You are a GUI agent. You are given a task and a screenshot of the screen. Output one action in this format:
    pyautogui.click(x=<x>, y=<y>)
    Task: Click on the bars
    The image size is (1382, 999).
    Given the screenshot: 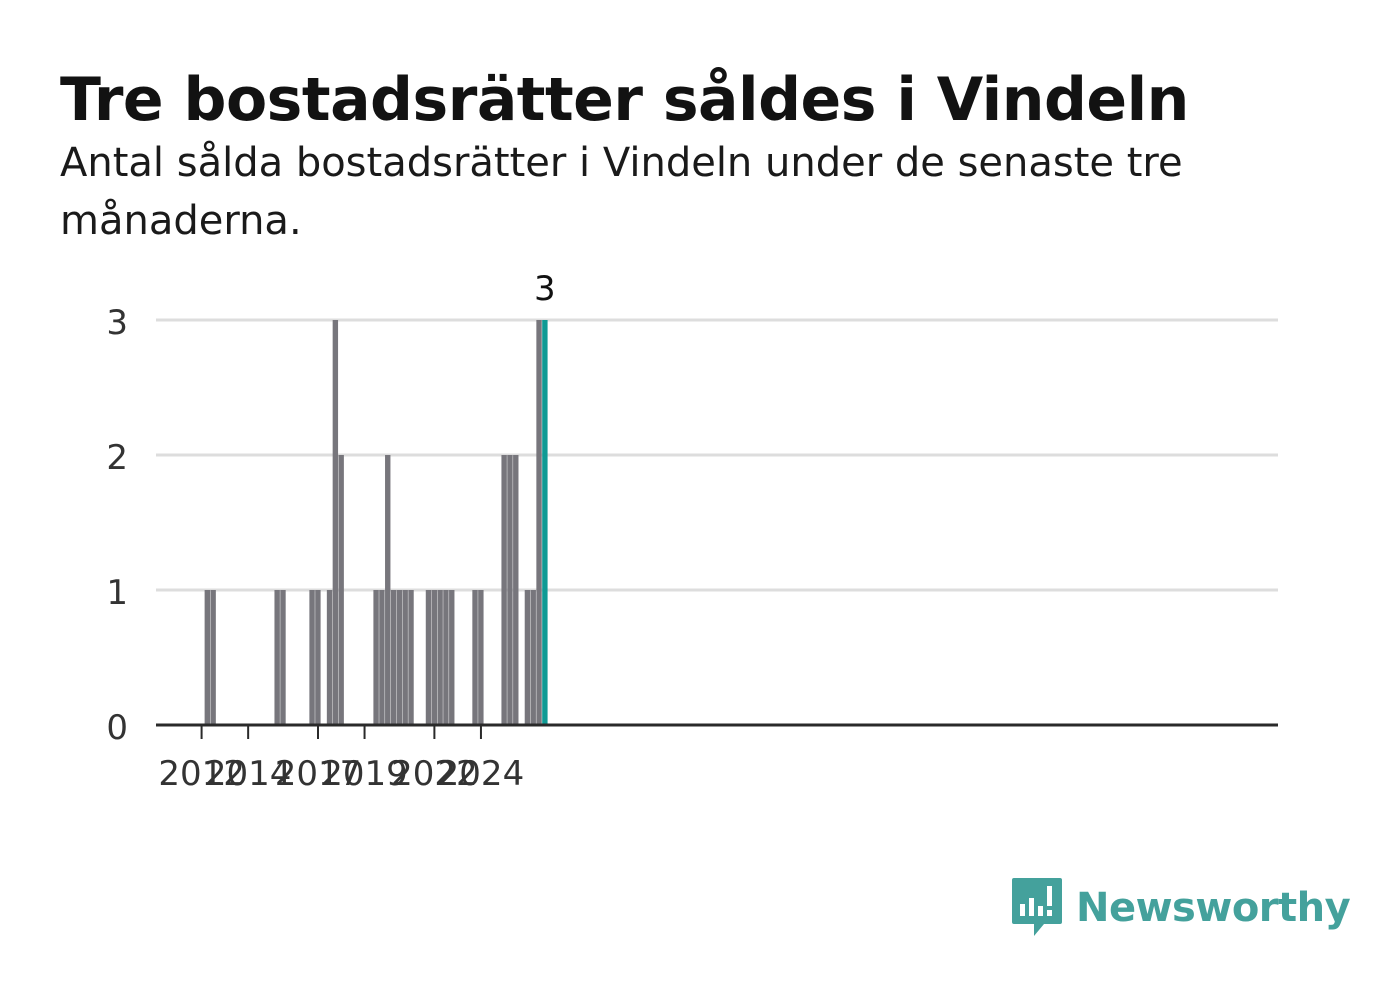 What is the action you would take?
    pyautogui.click(x=376, y=522)
    